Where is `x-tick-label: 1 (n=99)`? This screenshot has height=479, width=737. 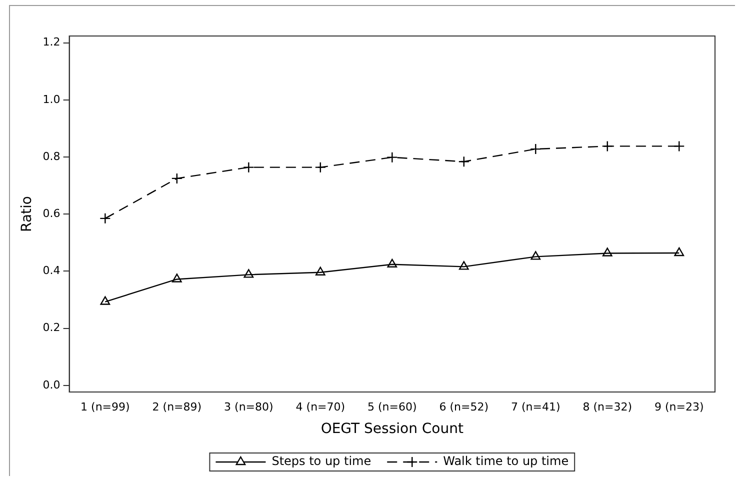
x-tick-label: 1 (n=99) is located at coordinates (105, 407).